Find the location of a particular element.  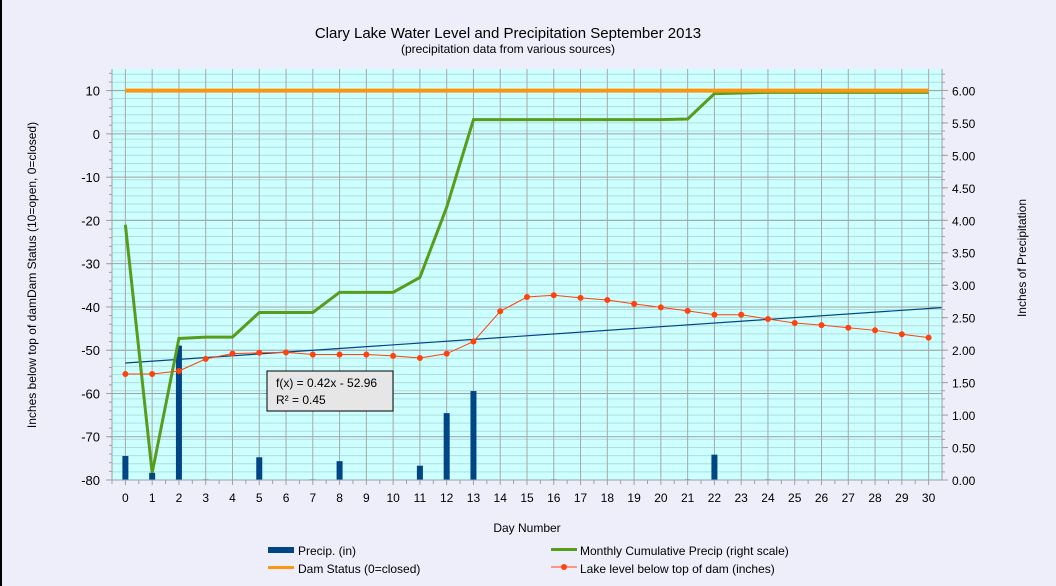

x-tick-label: 18 is located at coordinates (608, 498).